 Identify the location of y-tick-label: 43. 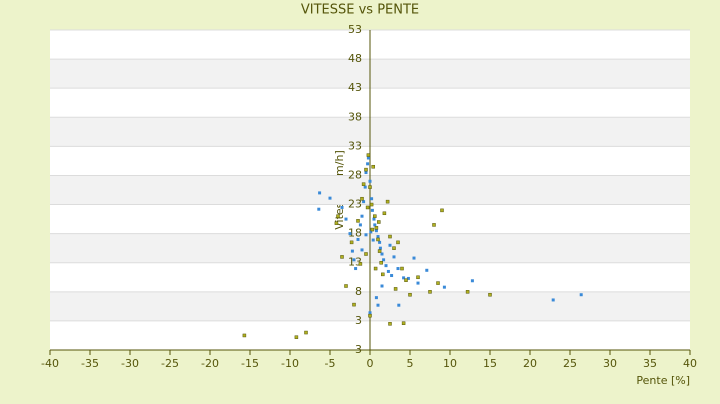
(355, 87).